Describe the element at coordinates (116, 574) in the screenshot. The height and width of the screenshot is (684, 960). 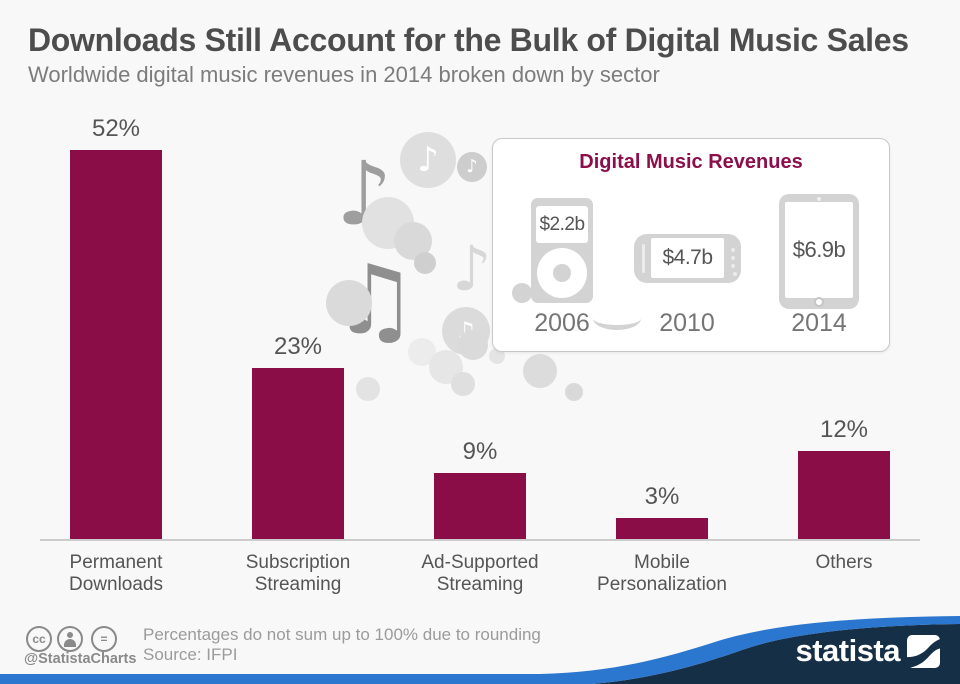
I see `category-label: Permanent Downloads` at that location.